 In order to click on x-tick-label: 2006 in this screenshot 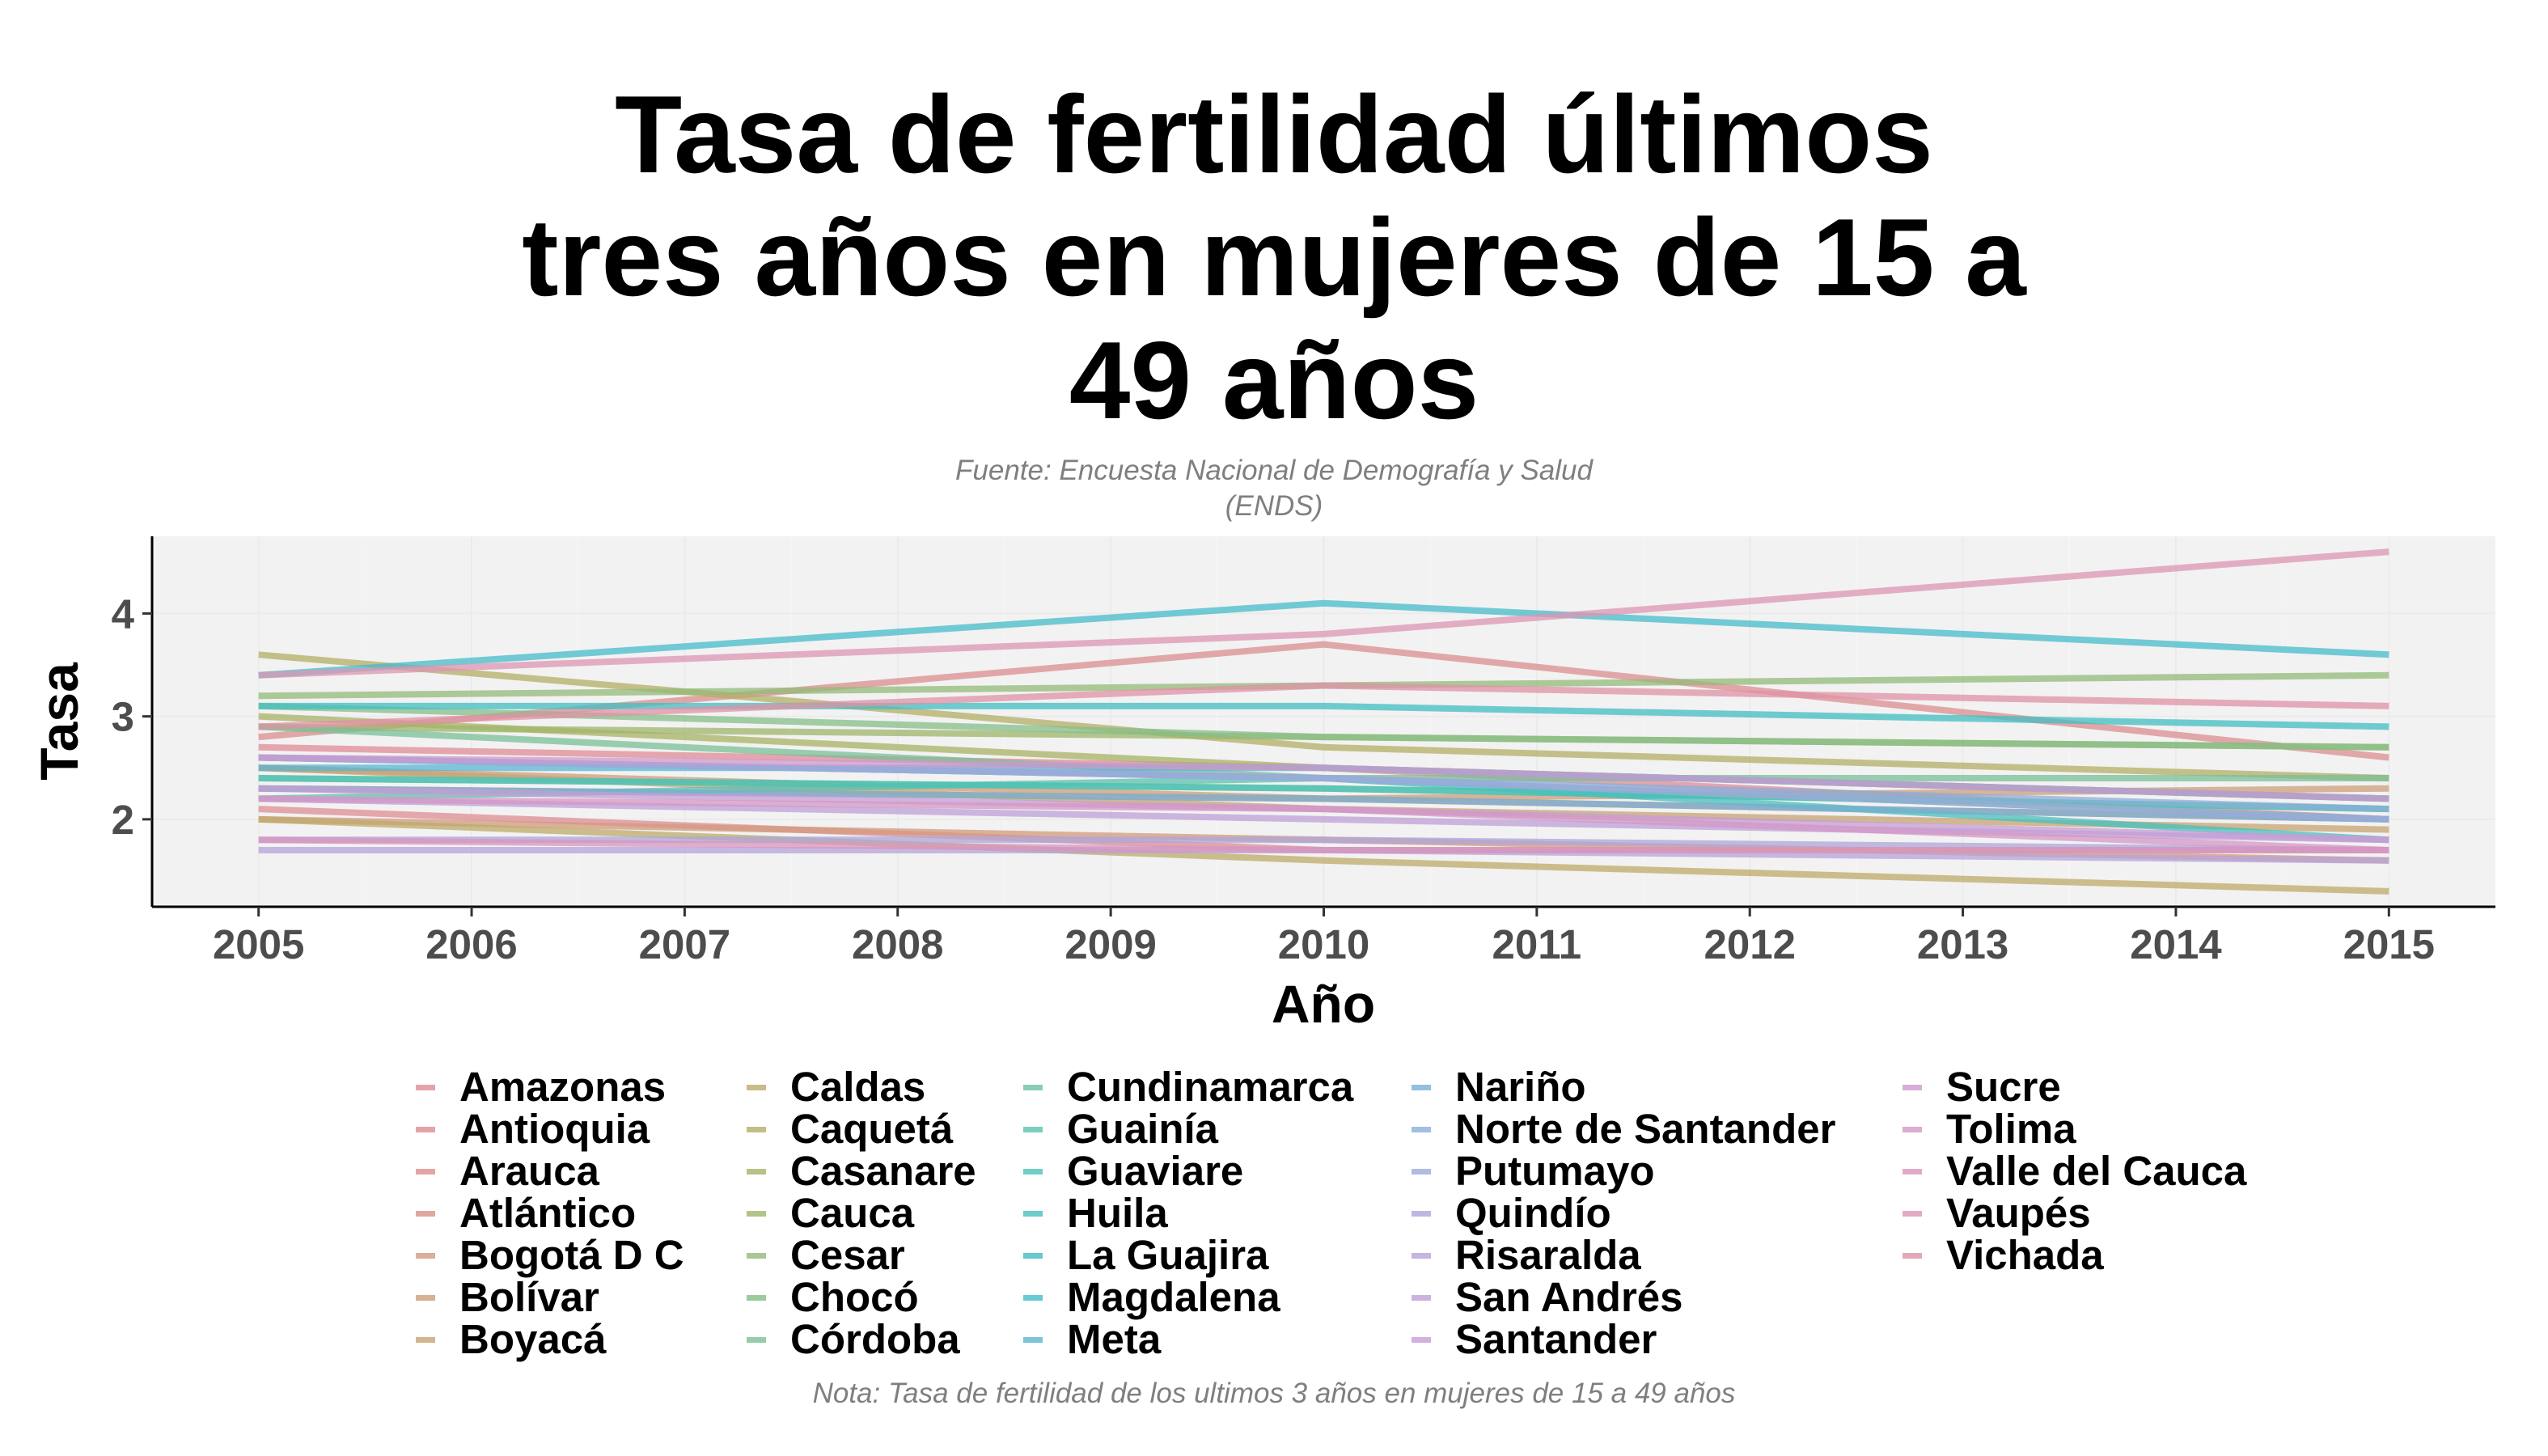, I will do `click(471, 944)`.